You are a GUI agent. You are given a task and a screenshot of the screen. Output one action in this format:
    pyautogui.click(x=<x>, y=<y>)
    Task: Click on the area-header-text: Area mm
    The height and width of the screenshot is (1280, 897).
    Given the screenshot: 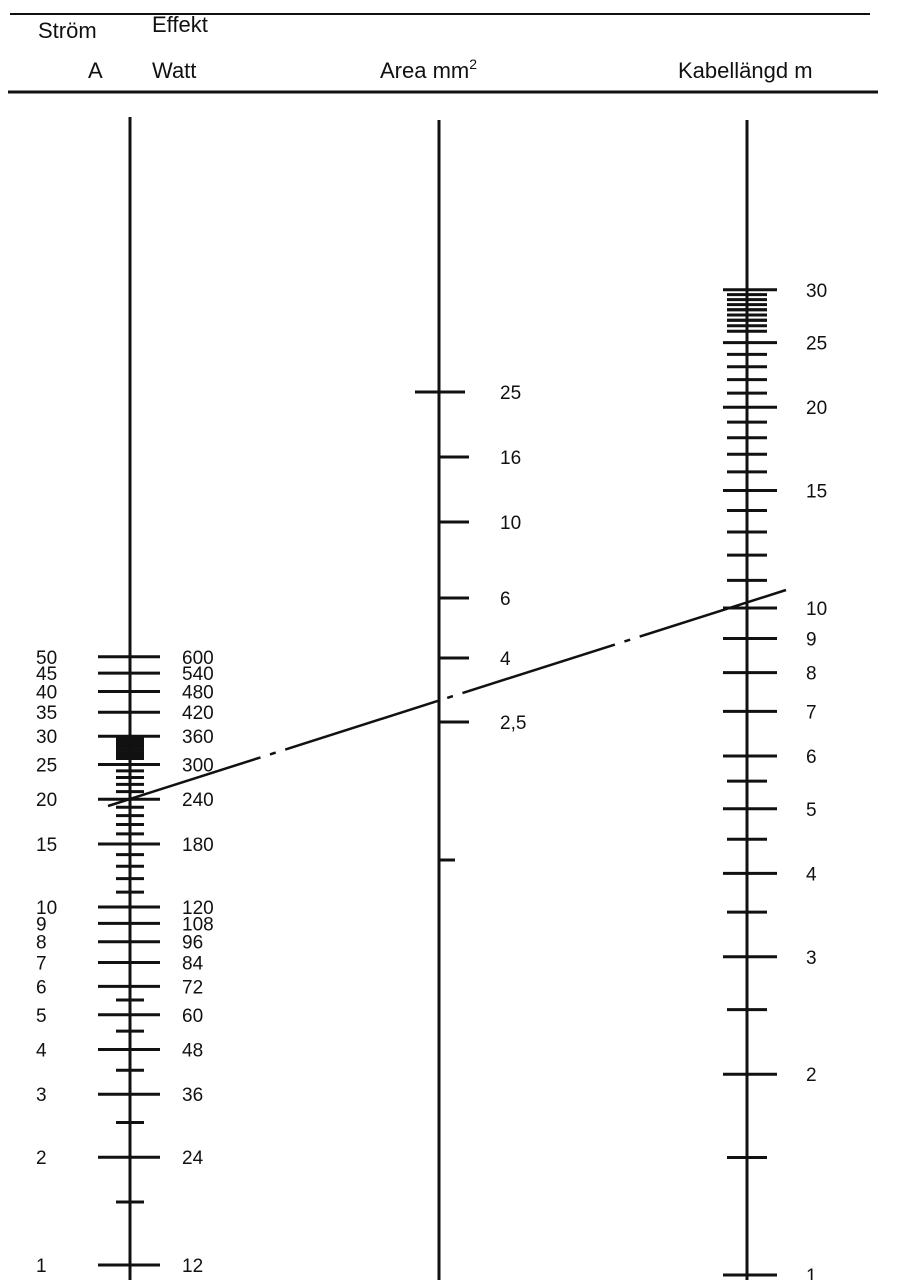 What is the action you would take?
    pyautogui.click(x=424, y=70)
    